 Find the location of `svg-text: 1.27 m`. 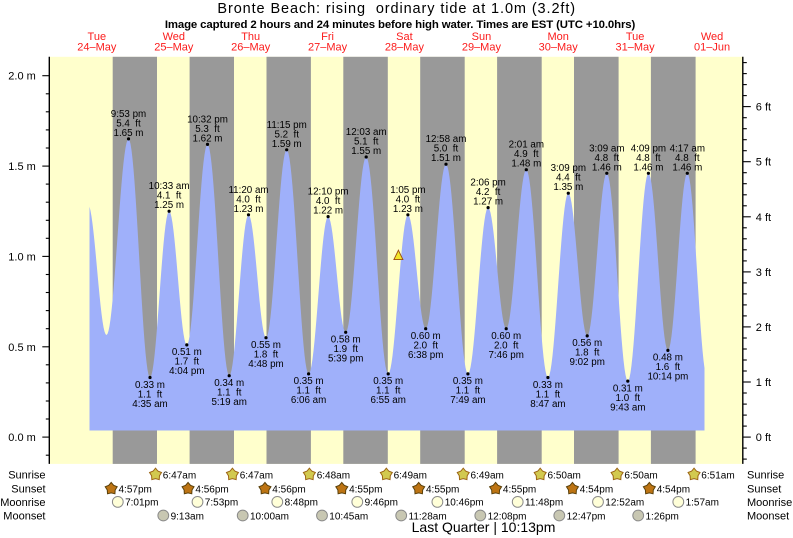

svg-text: 1.27 m is located at coordinates (488, 202).